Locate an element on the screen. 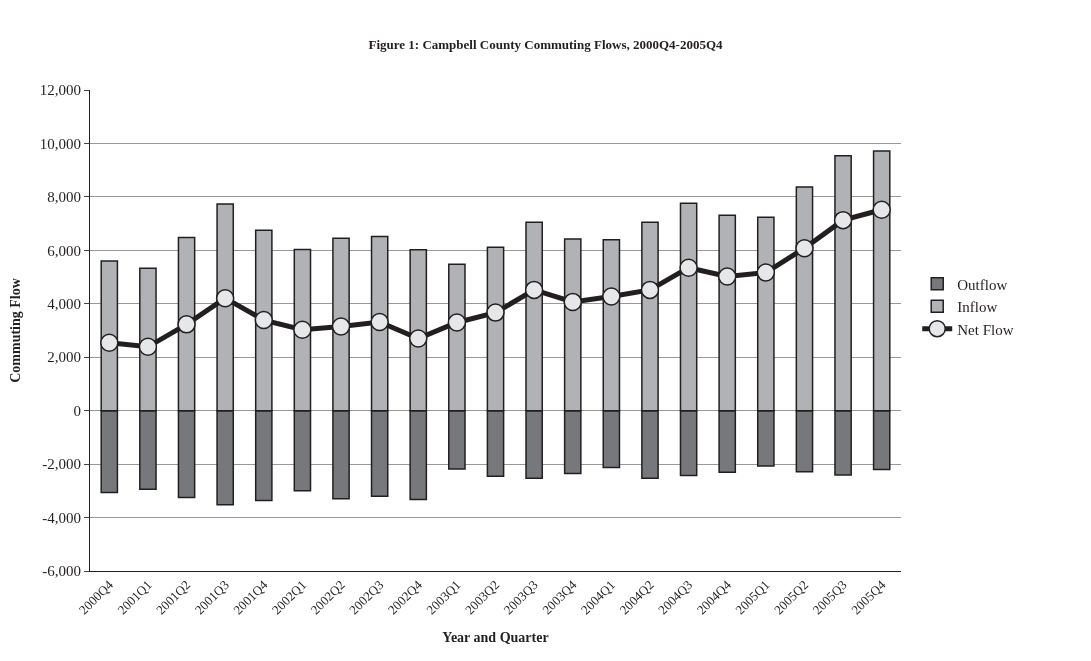 The height and width of the screenshot is (661, 1091). chart-title: Figure 1: Campbell County Commuting Flows, 2000Q4-2005Q4 is located at coordinates (546, 44).